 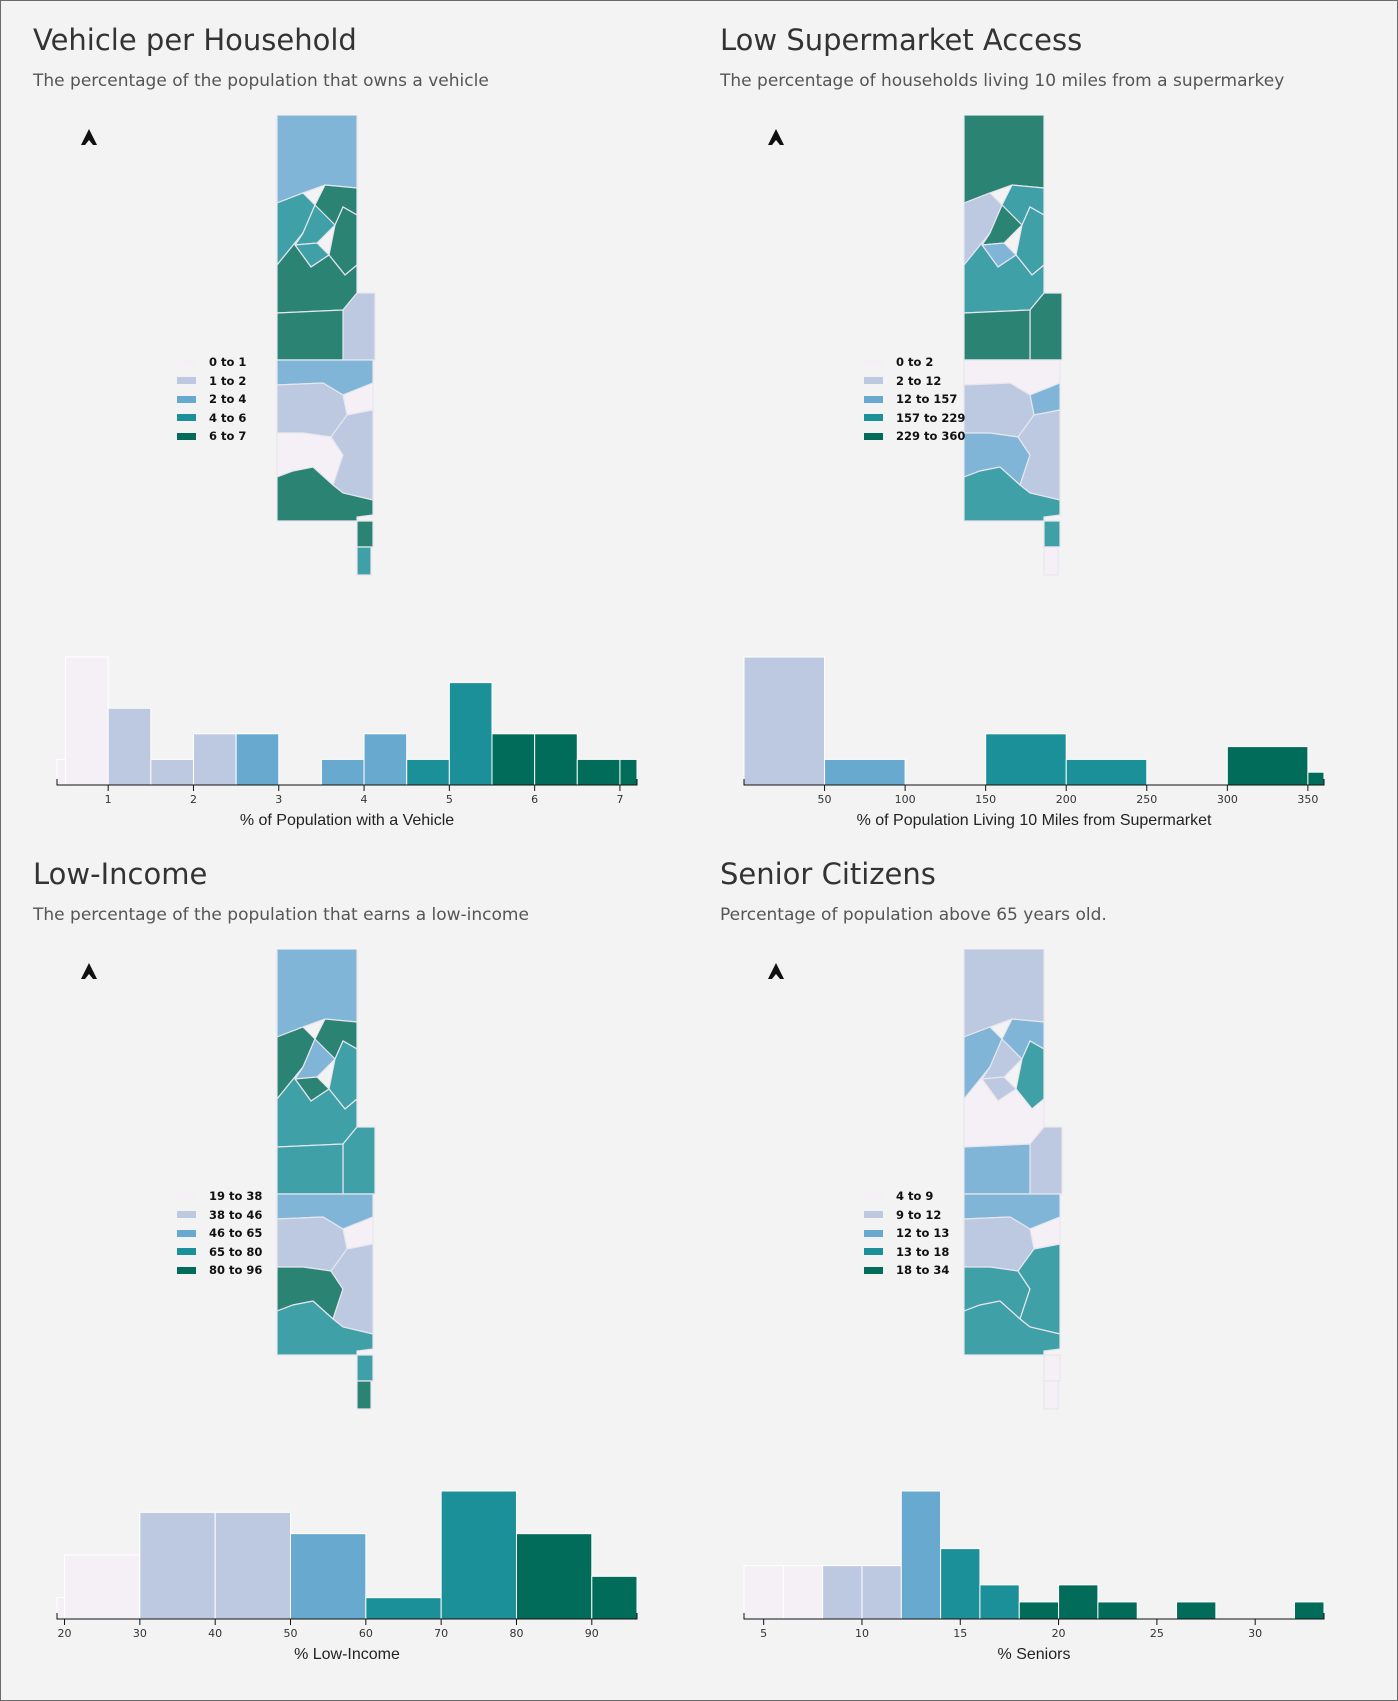 I want to click on legend-label: 157 to 229, so click(x=931, y=417).